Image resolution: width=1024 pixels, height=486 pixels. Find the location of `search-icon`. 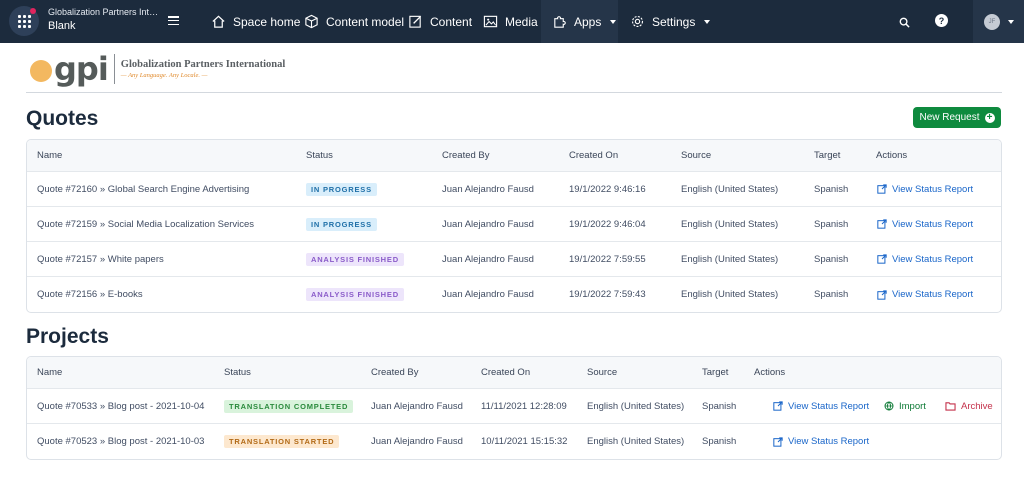

search-icon is located at coordinates (904, 22).